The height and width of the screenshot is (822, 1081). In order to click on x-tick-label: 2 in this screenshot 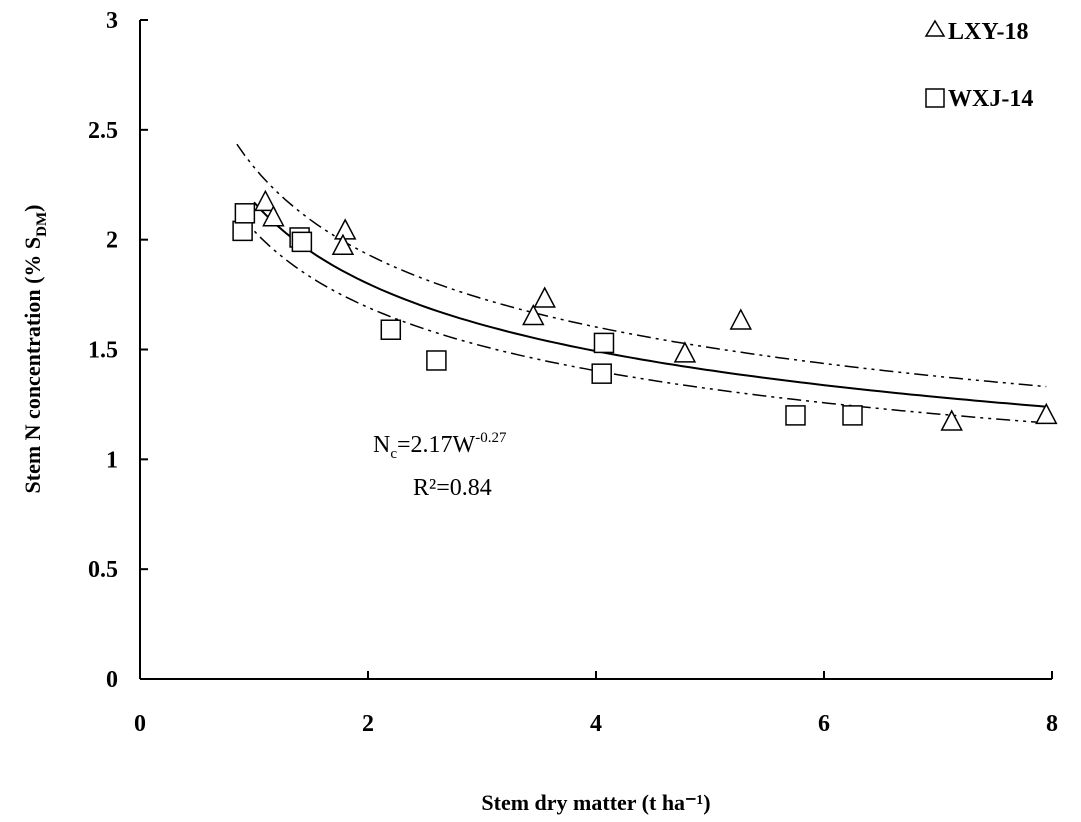, I will do `click(368, 724)`.